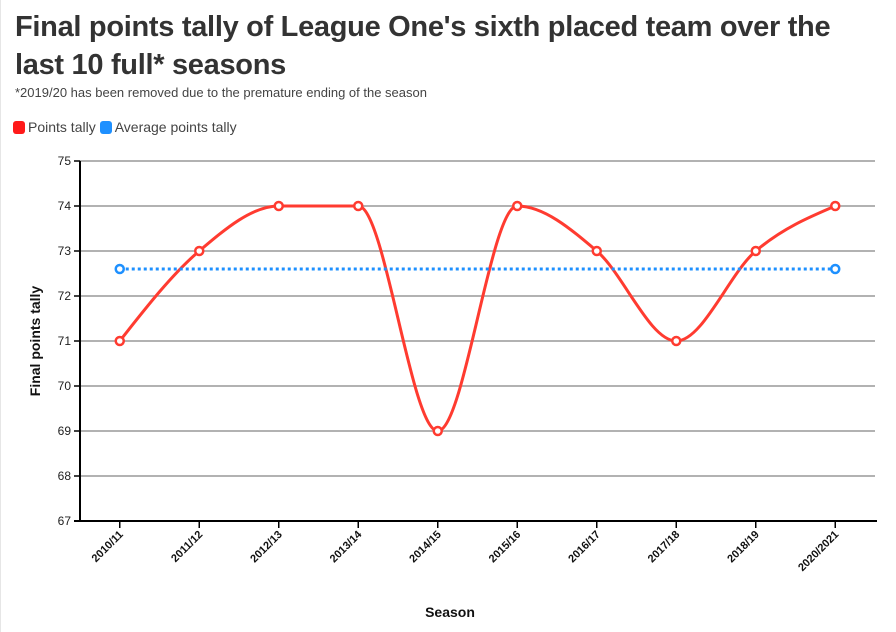 This screenshot has width=896, height=632. I want to click on y-tick-label: 73, so click(65, 251).